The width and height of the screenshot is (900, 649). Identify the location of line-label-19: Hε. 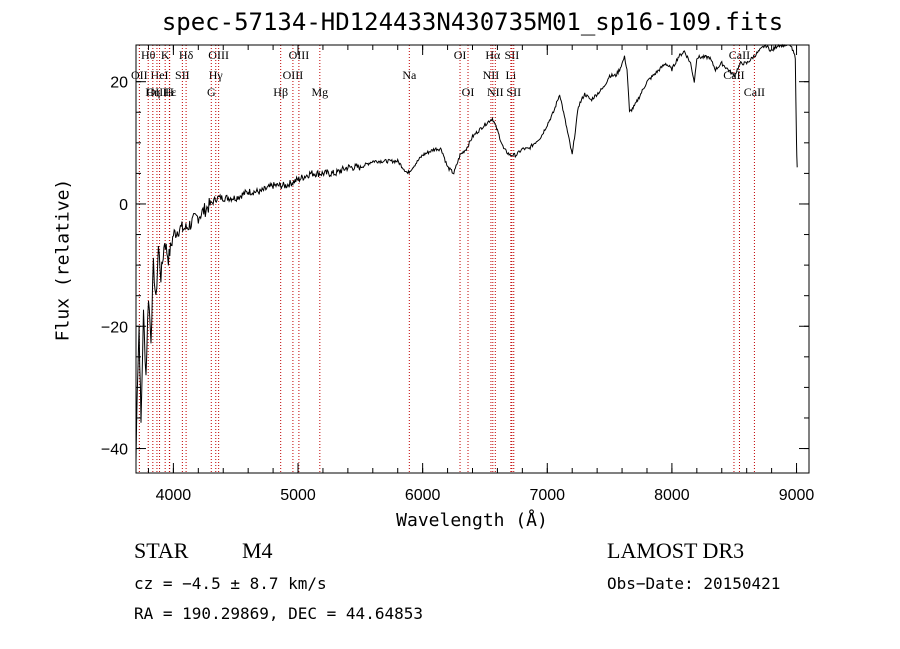
(170, 92).